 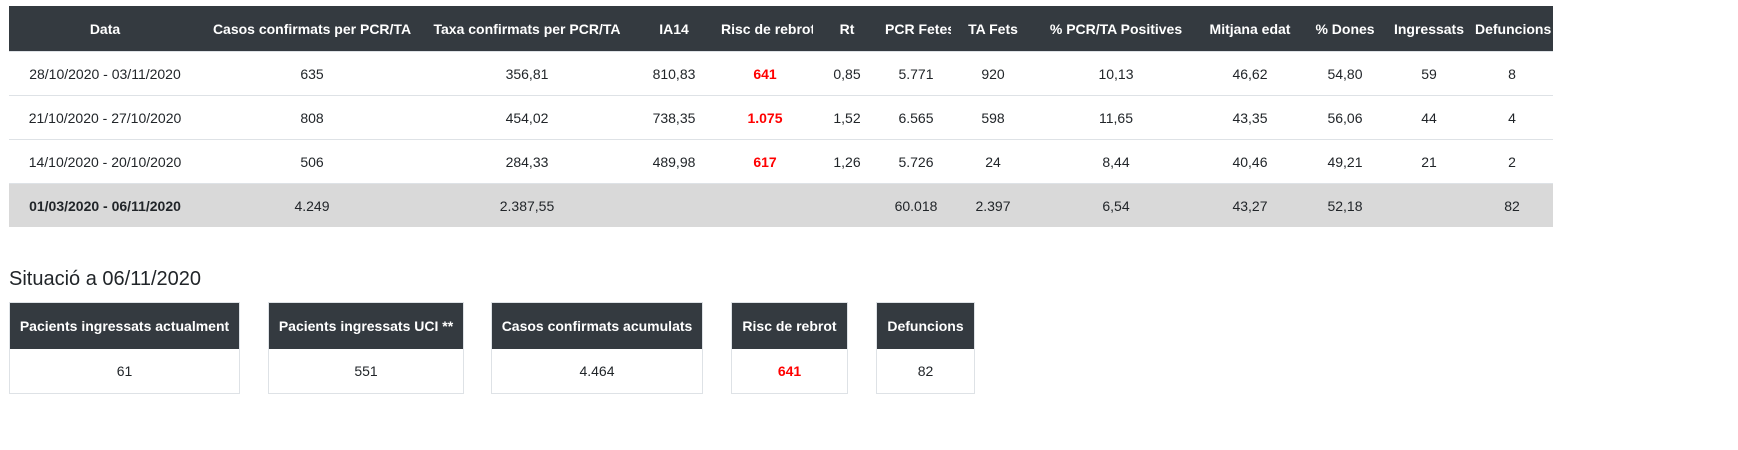 I want to click on card-label: Casos confirmats acumulats, so click(x=597, y=326).